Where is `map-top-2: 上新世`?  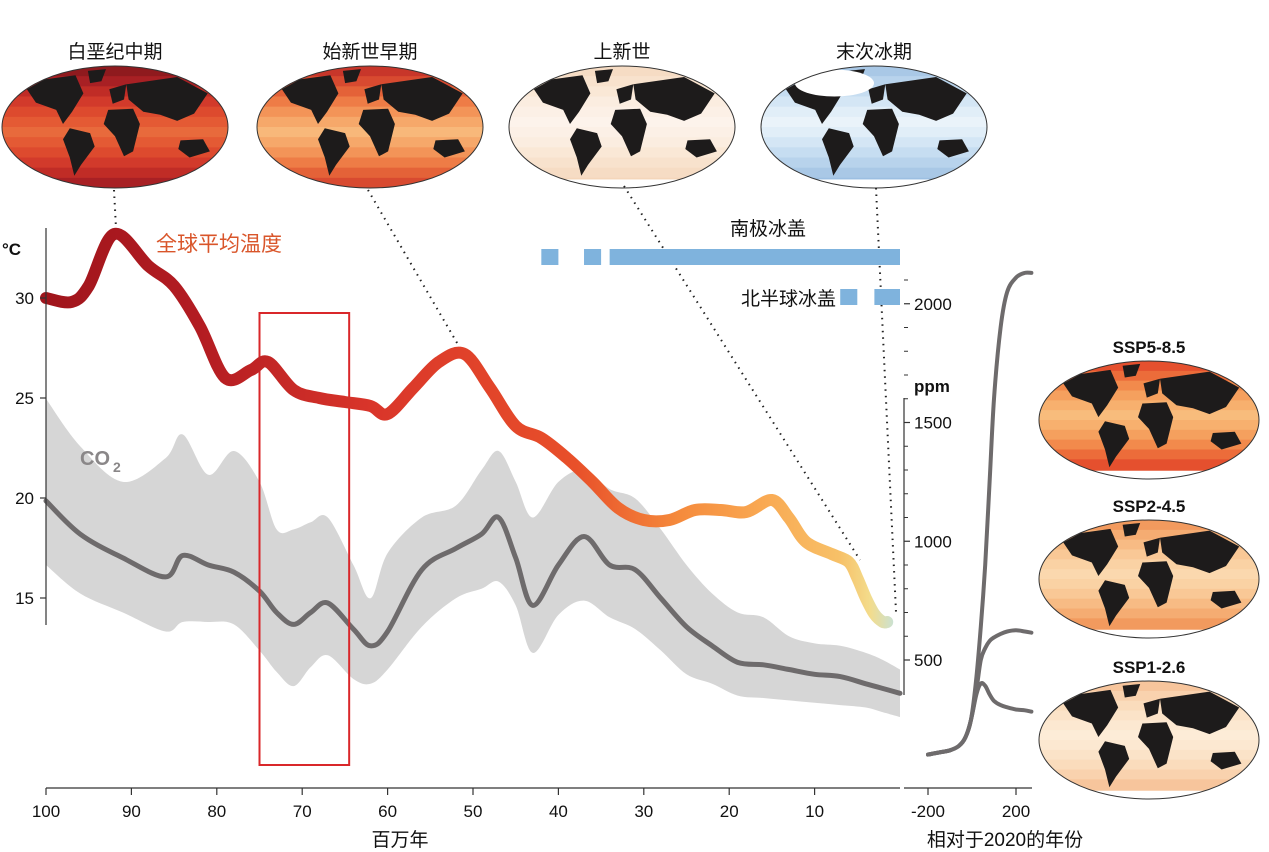 map-top-2: 上新世 is located at coordinates (622, 115).